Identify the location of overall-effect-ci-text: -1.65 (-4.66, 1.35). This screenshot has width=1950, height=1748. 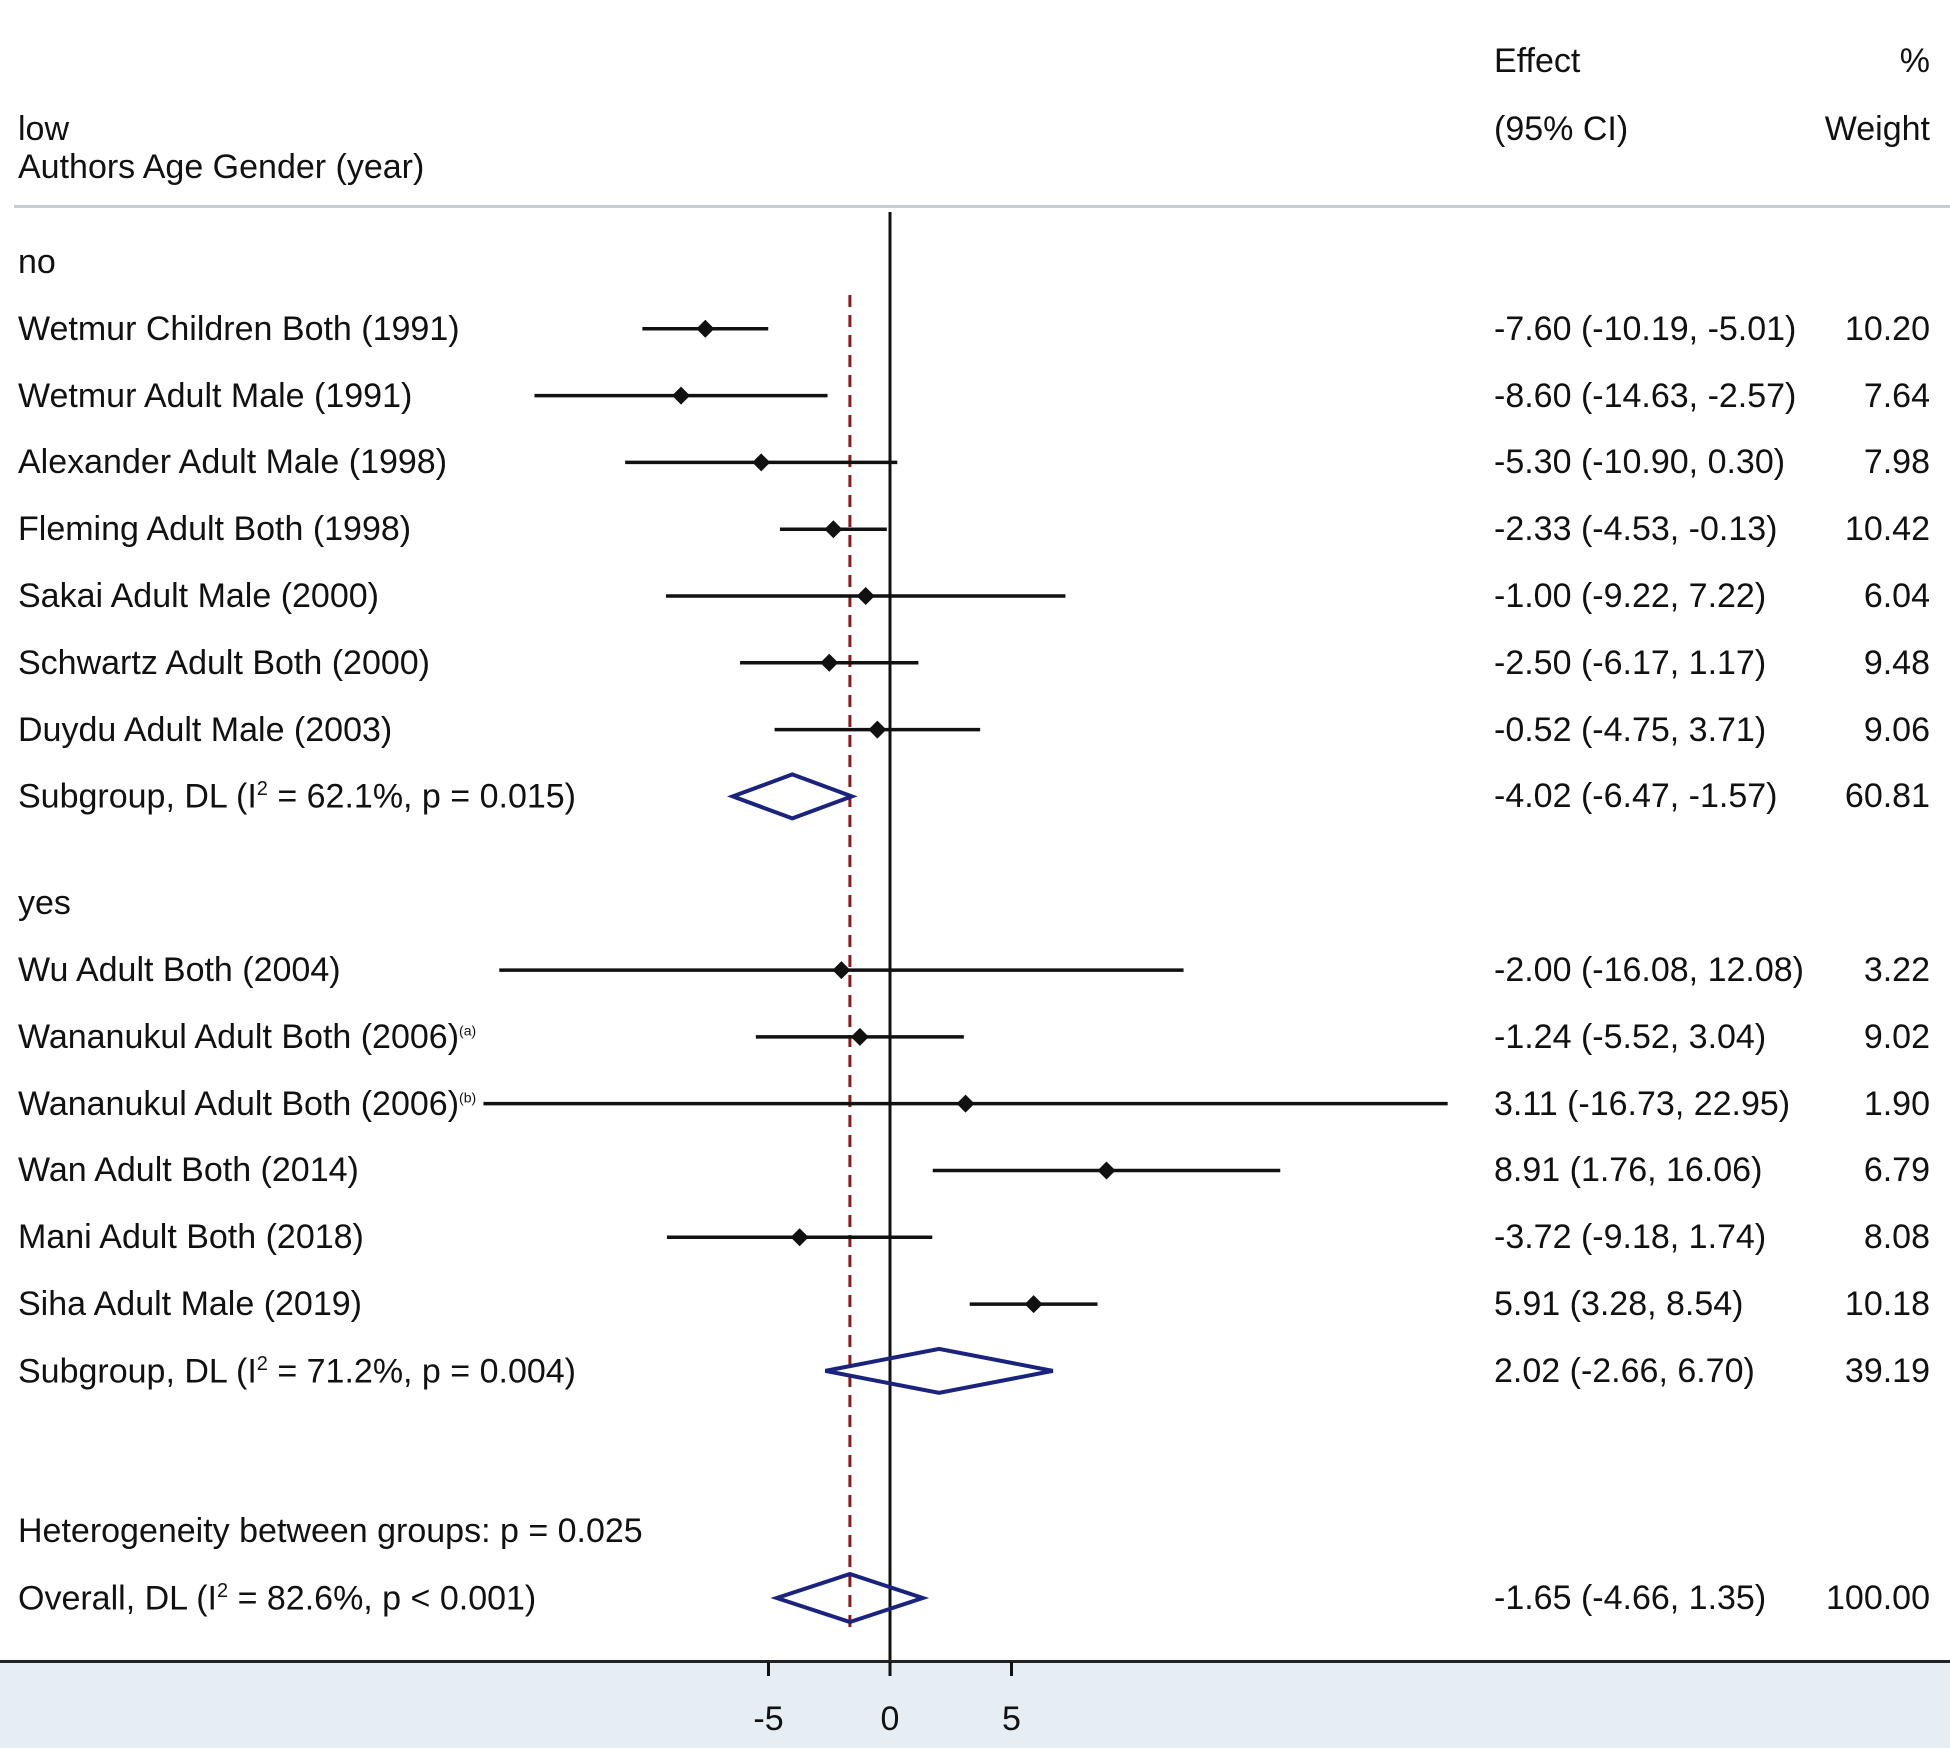
(1630, 1598).